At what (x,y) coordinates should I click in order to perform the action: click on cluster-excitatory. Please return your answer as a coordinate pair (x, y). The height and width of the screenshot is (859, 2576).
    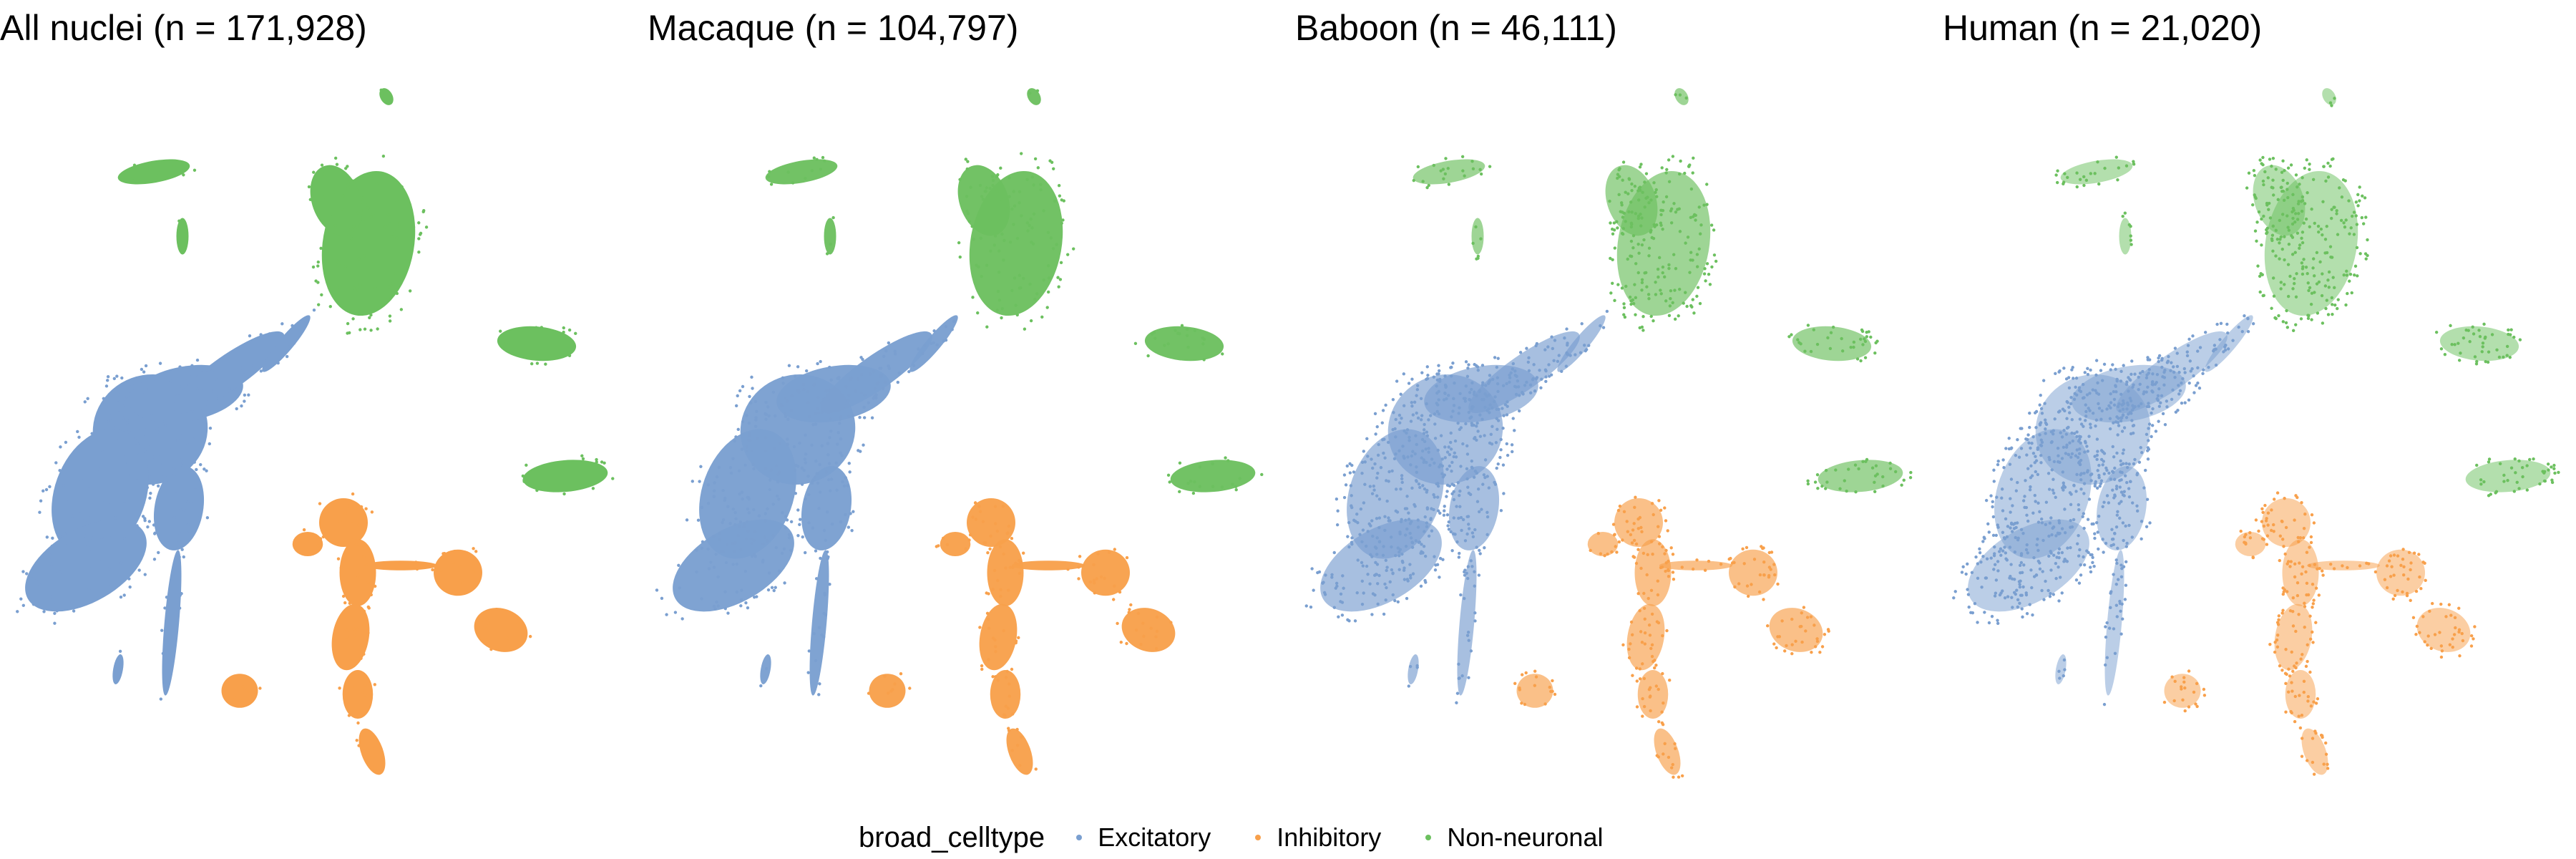
    Looking at the image, I should click on (2026, 568).